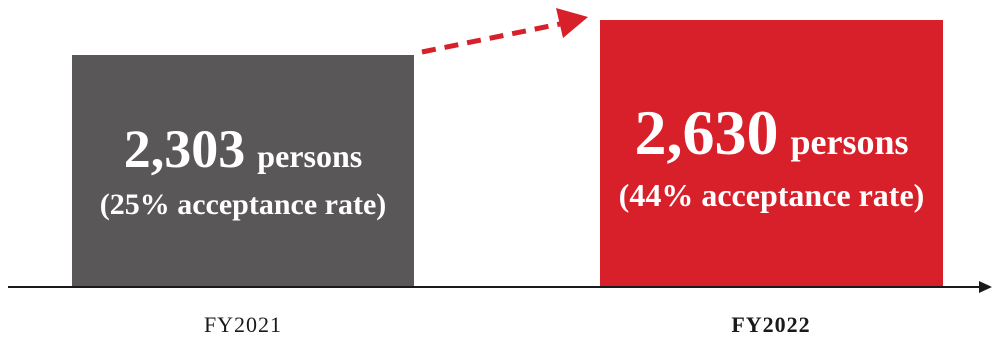 The height and width of the screenshot is (343, 993). I want to click on trend-arrow, so click(491, 38).